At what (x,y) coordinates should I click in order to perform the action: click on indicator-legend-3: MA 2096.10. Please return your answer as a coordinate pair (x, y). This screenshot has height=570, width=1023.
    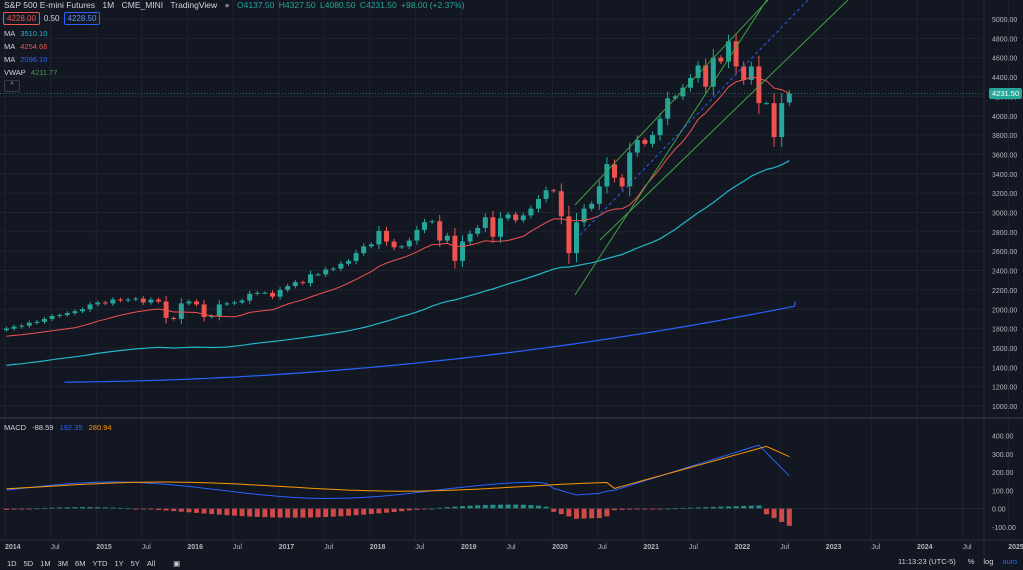
    Looking at the image, I should click on (25, 59).